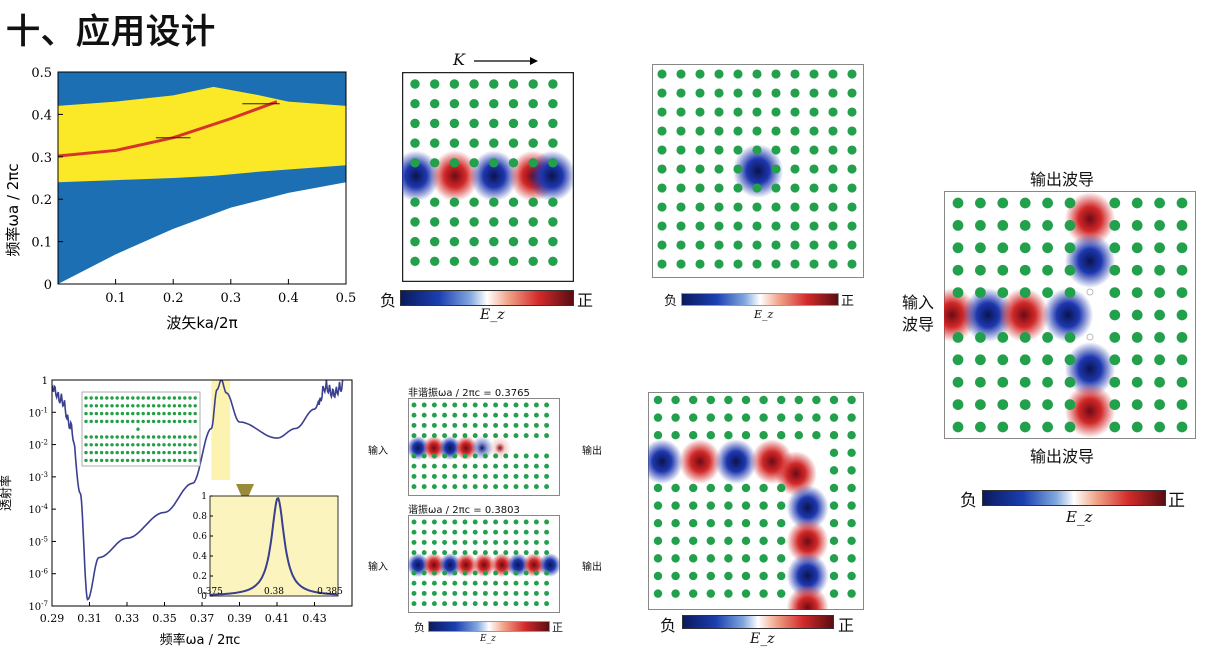  I want to click on inset-y-tick-label: 0.2, so click(200, 577).